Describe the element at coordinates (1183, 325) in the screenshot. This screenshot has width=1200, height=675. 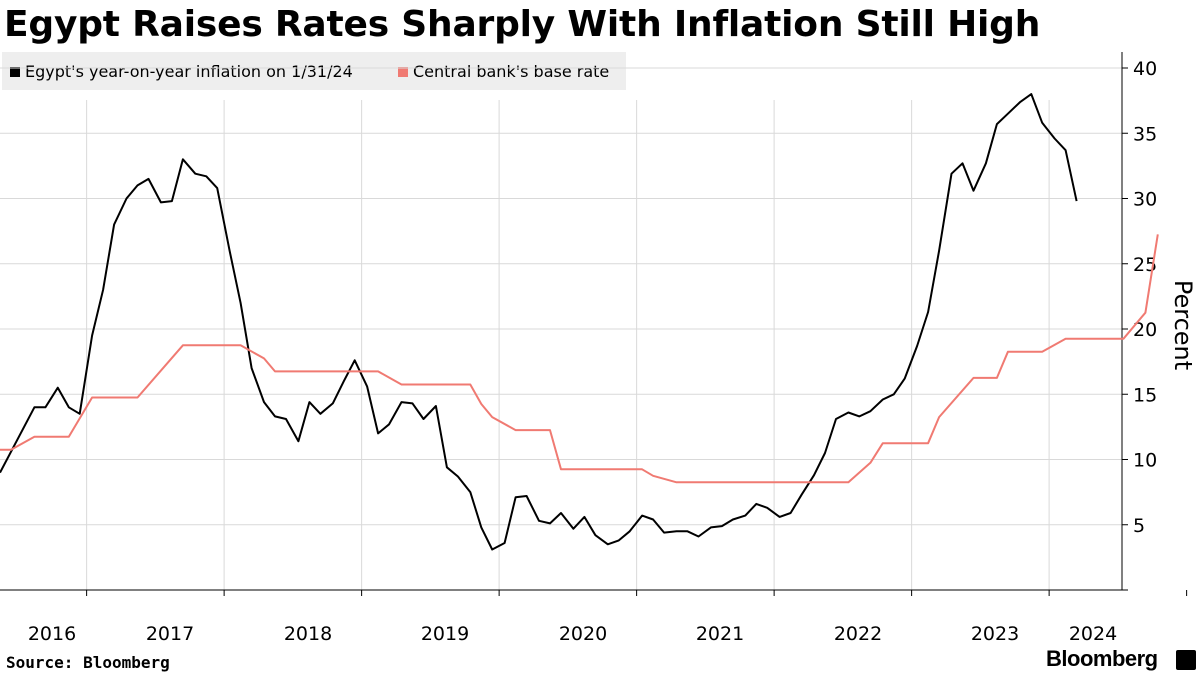
I see `y-axis-label: Percent` at that location.